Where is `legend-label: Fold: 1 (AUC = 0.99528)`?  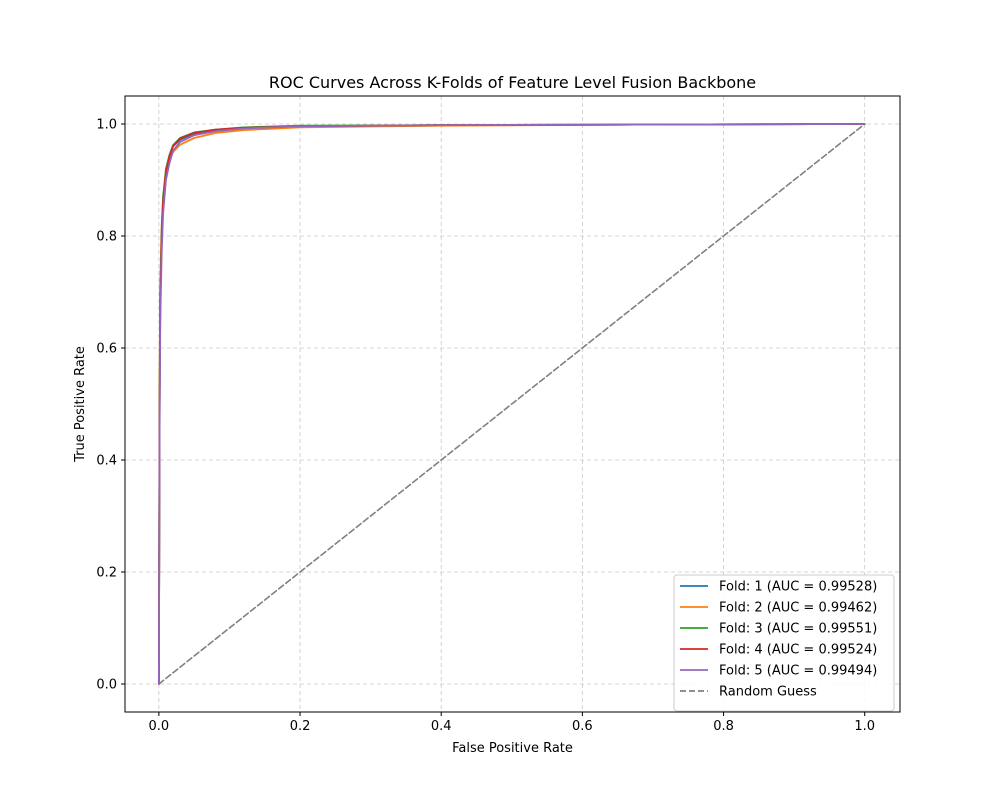
legend-label: Fold: 1 (AUC = 0.99528) is located at coordinates (798, 587).